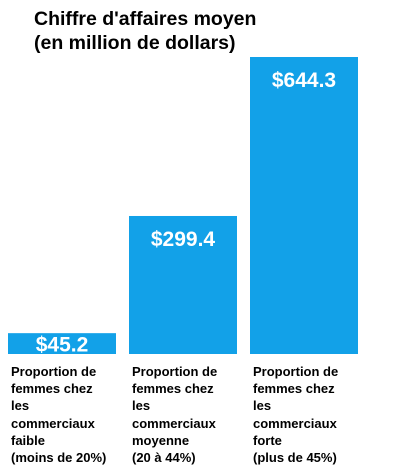 Image resolution: width=411 pixels, height=476 pixels. I want to click on bar-value-label-3: $644.3, so click(304, 80).